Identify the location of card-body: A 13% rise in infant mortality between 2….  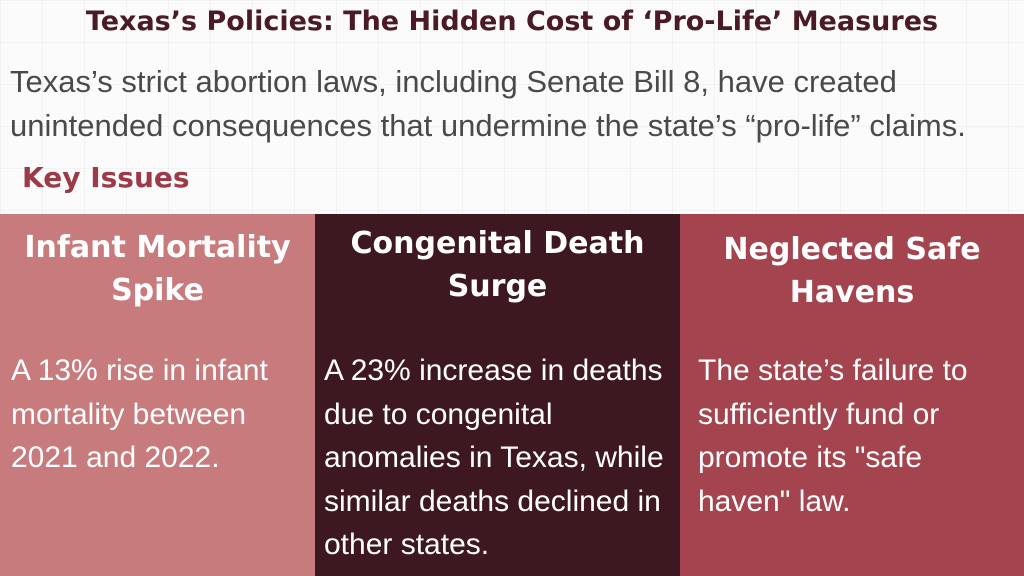
(139, 414).